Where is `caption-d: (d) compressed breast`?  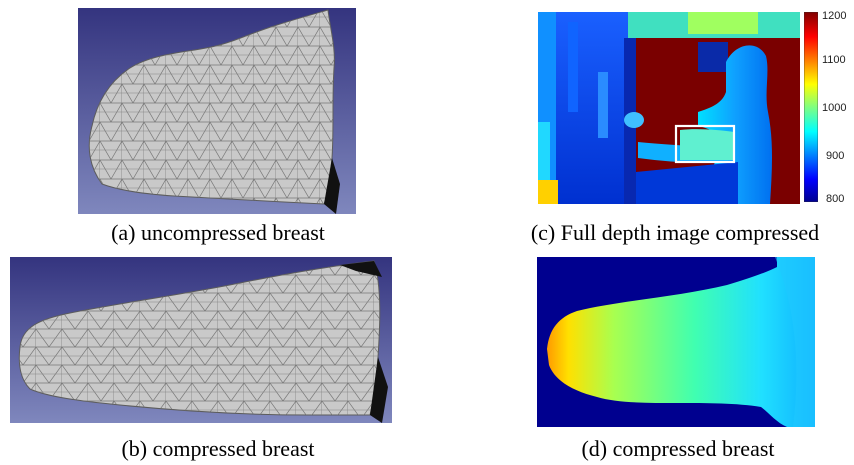 caption-d: (d) compressed breast is located at coordinates (678, 448).